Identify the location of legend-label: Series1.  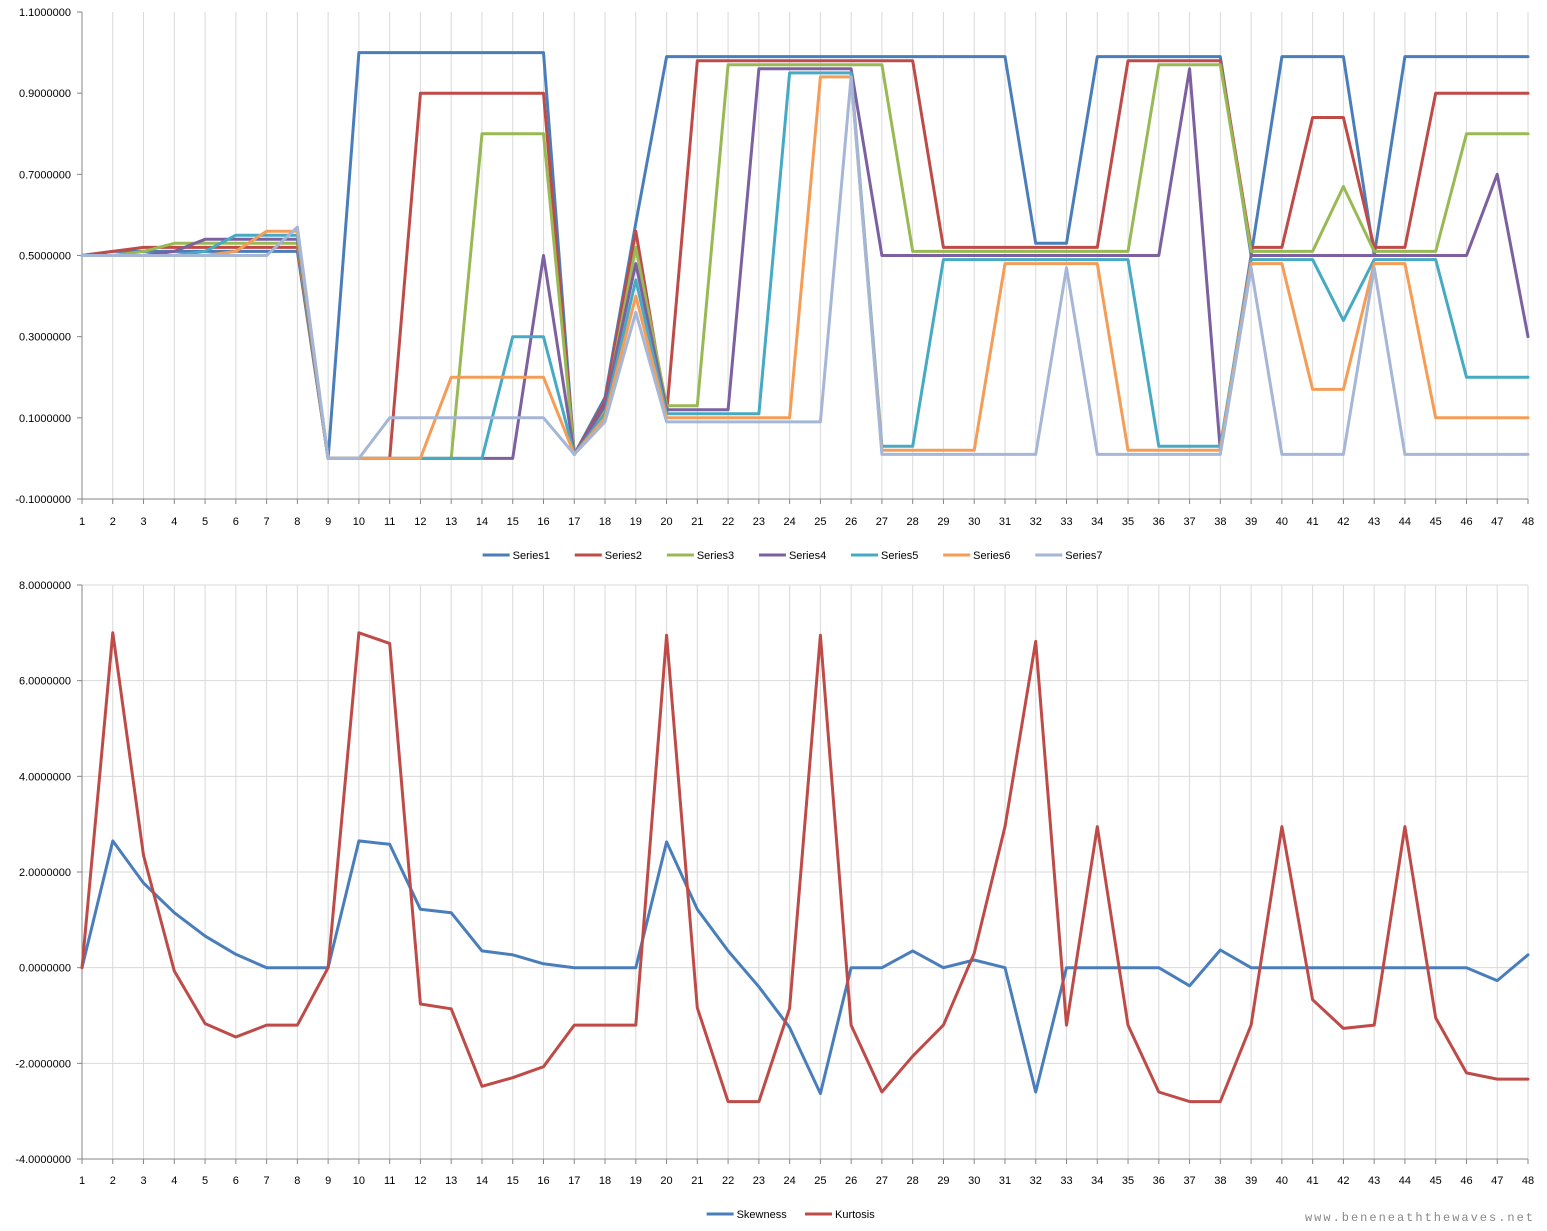
(531, 556).